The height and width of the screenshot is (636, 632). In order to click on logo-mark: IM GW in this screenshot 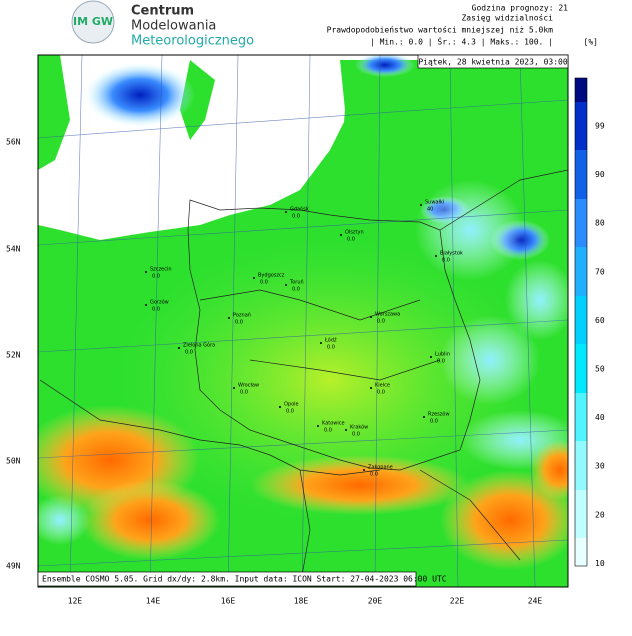, I will do `click(93, 21)`.